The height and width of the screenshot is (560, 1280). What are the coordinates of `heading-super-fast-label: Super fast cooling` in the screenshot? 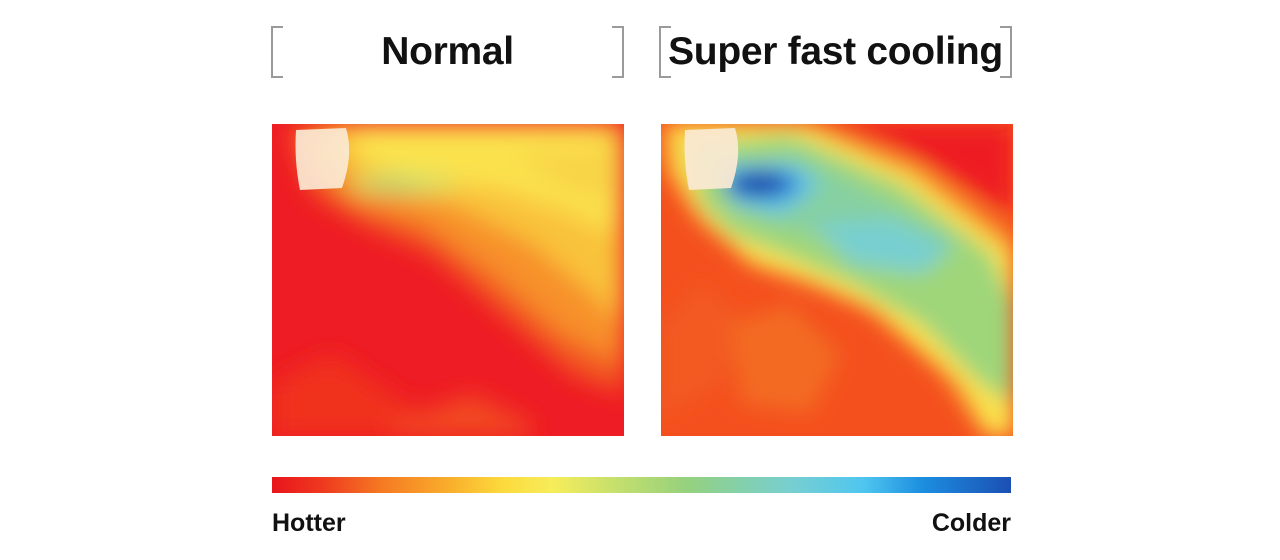 It's located at (835, 51).